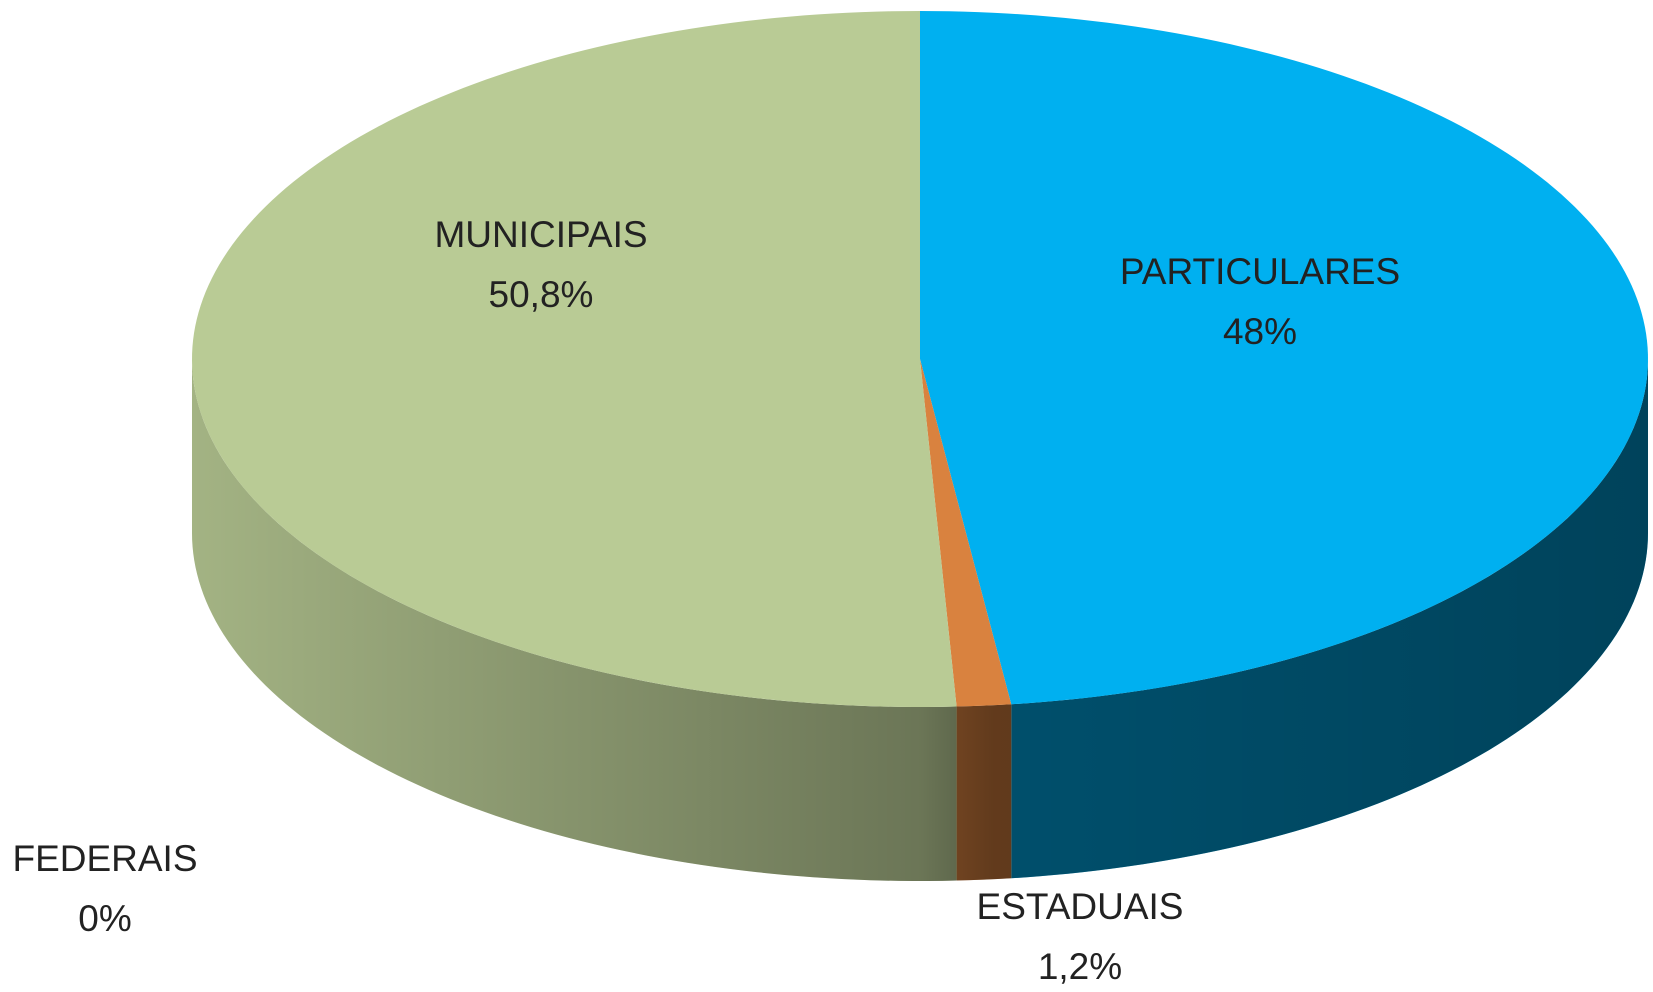  I want to click on slice, so click(966, 533).